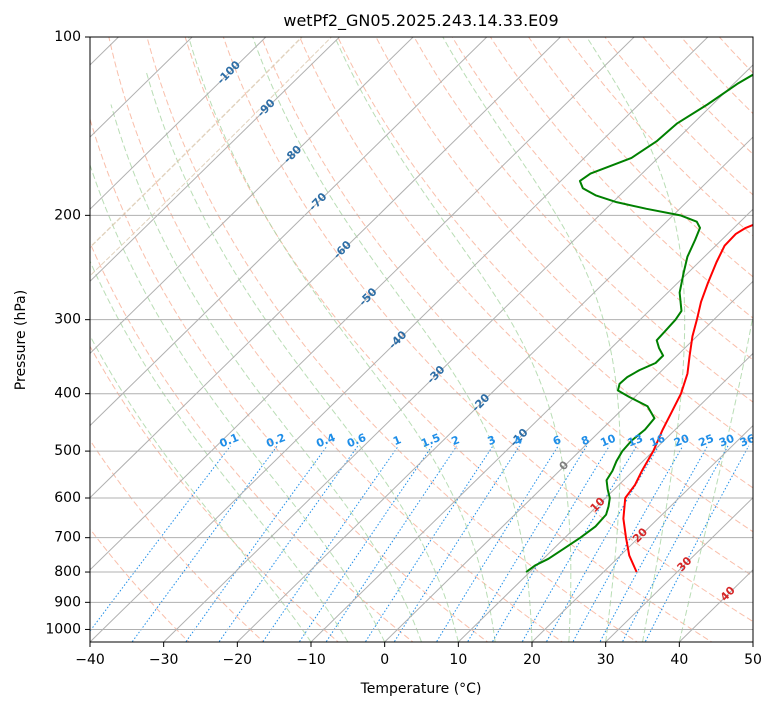 The image size is (775, 708). What do you see at coordinates (63, 629) in the screenshot?
I see `y-tick-label: 1000` at bounding box center [63, 629].